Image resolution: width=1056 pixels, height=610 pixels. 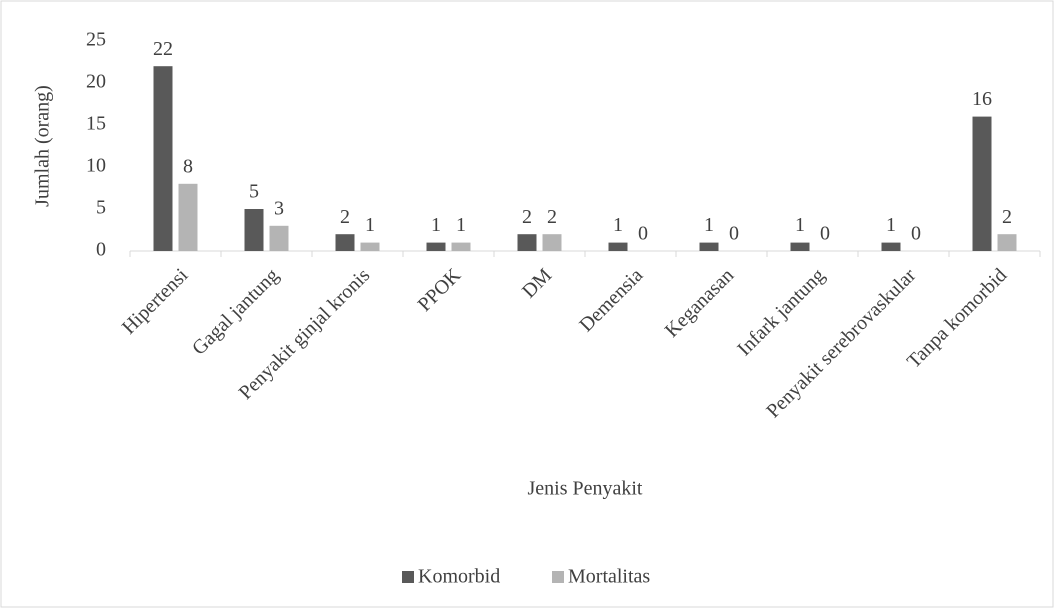 What do you see at coordinates (609, 577) in the screenshot?
I see `legend-label: Mortalitas` at bounding box center [609, 577].